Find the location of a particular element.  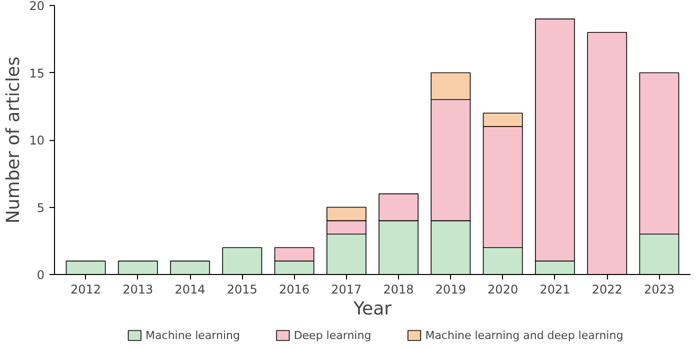

legend-label: Machine learning is located at coordinates (193, 335).